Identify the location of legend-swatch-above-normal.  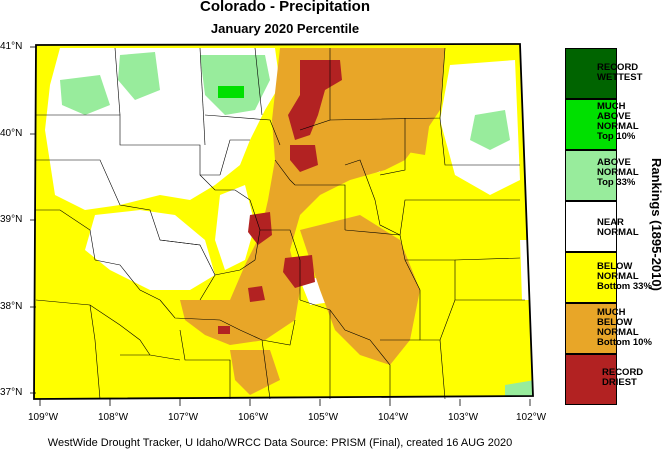
(591, 175).